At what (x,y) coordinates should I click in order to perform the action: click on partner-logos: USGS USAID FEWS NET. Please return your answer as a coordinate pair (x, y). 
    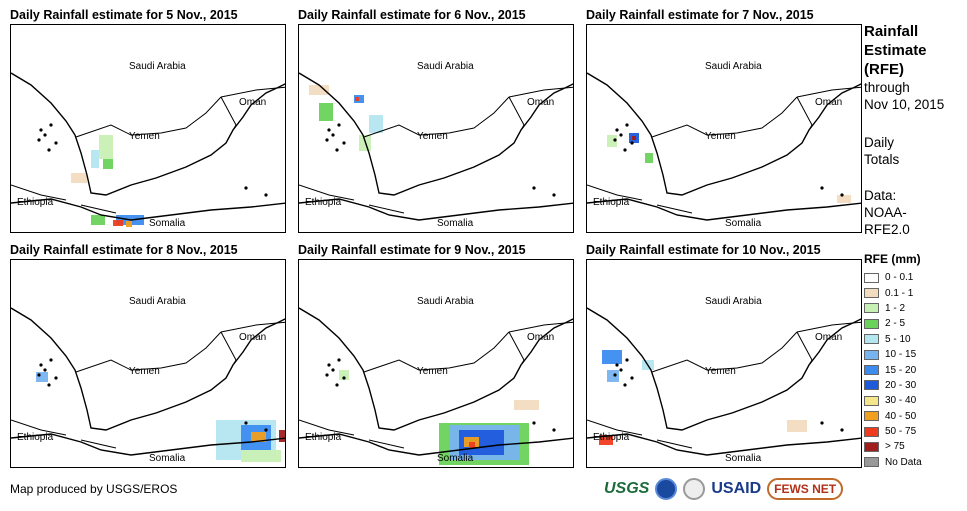
    Looking at the image, I should click on (724, 489).